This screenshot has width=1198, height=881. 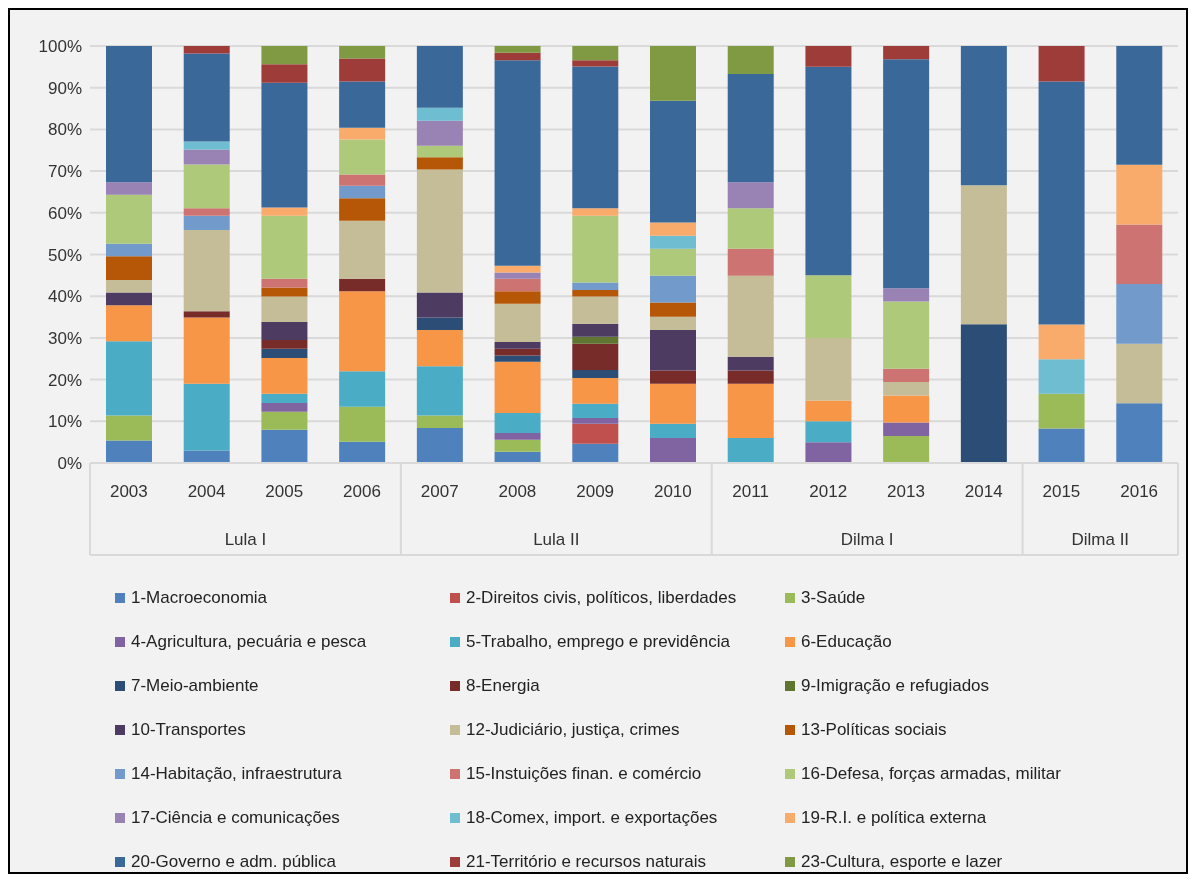 What do you see at coordinates (1061, 492) in the screenshot?
I see `x-tick-label: 2015` at bounding box center [1061, 492].